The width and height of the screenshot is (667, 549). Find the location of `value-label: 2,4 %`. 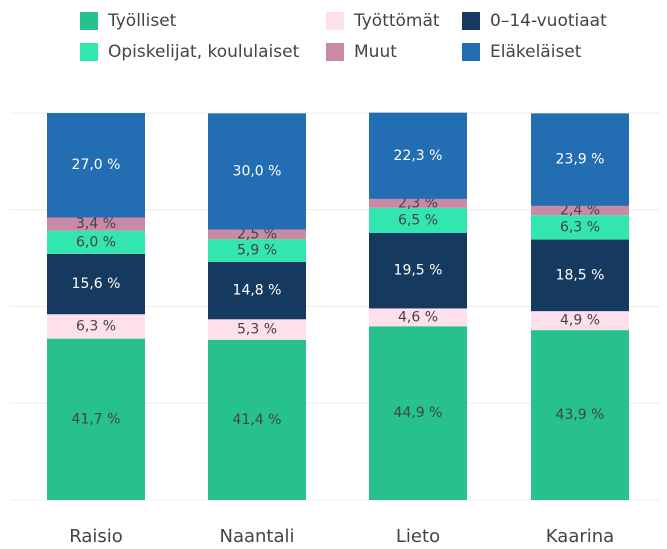

value-label: 2,4 % is located at coordinates (580, 211).